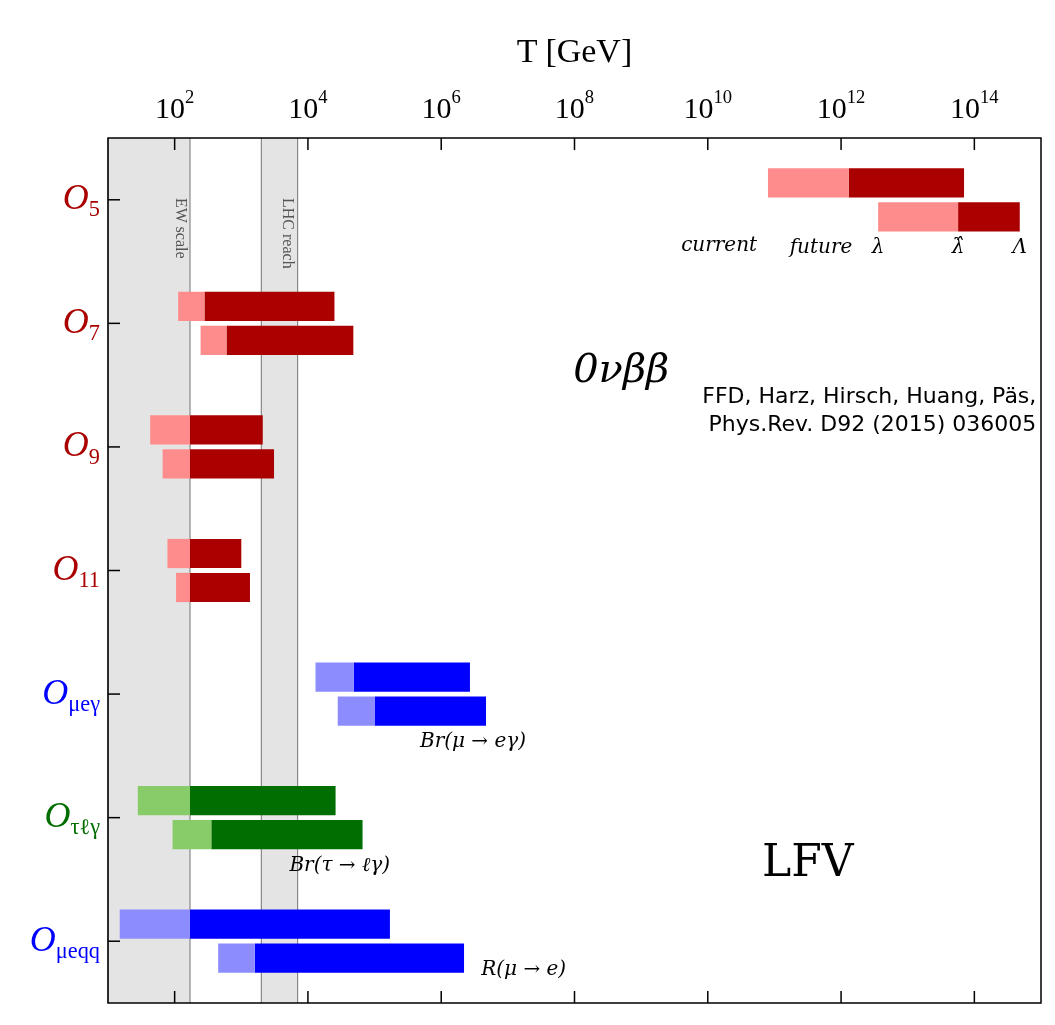 The height and width of the screenshot is (1025, 1055). I want to click on annotation: current, so click(720, 244).